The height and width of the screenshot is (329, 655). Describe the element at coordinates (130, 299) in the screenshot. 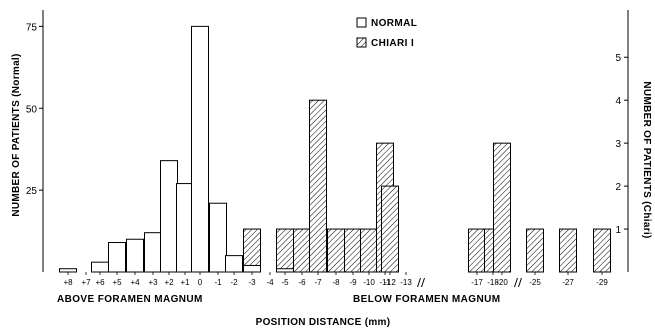

I see `region-label-above: ABOVE FORAMEN MAGNUM` at that location.